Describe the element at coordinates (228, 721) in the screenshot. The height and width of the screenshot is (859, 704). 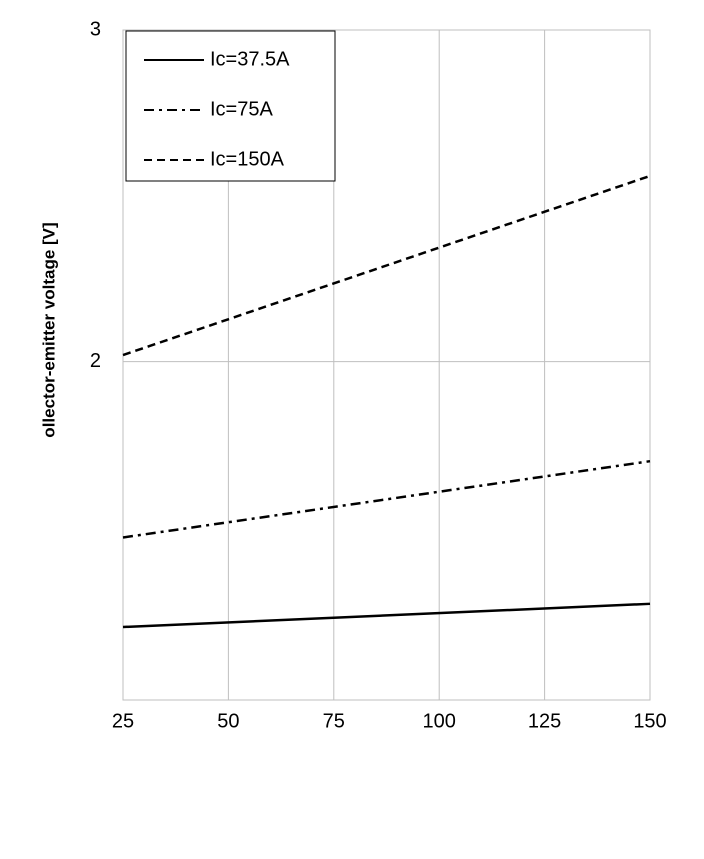
I see `x-tick-label: 50` at that location.